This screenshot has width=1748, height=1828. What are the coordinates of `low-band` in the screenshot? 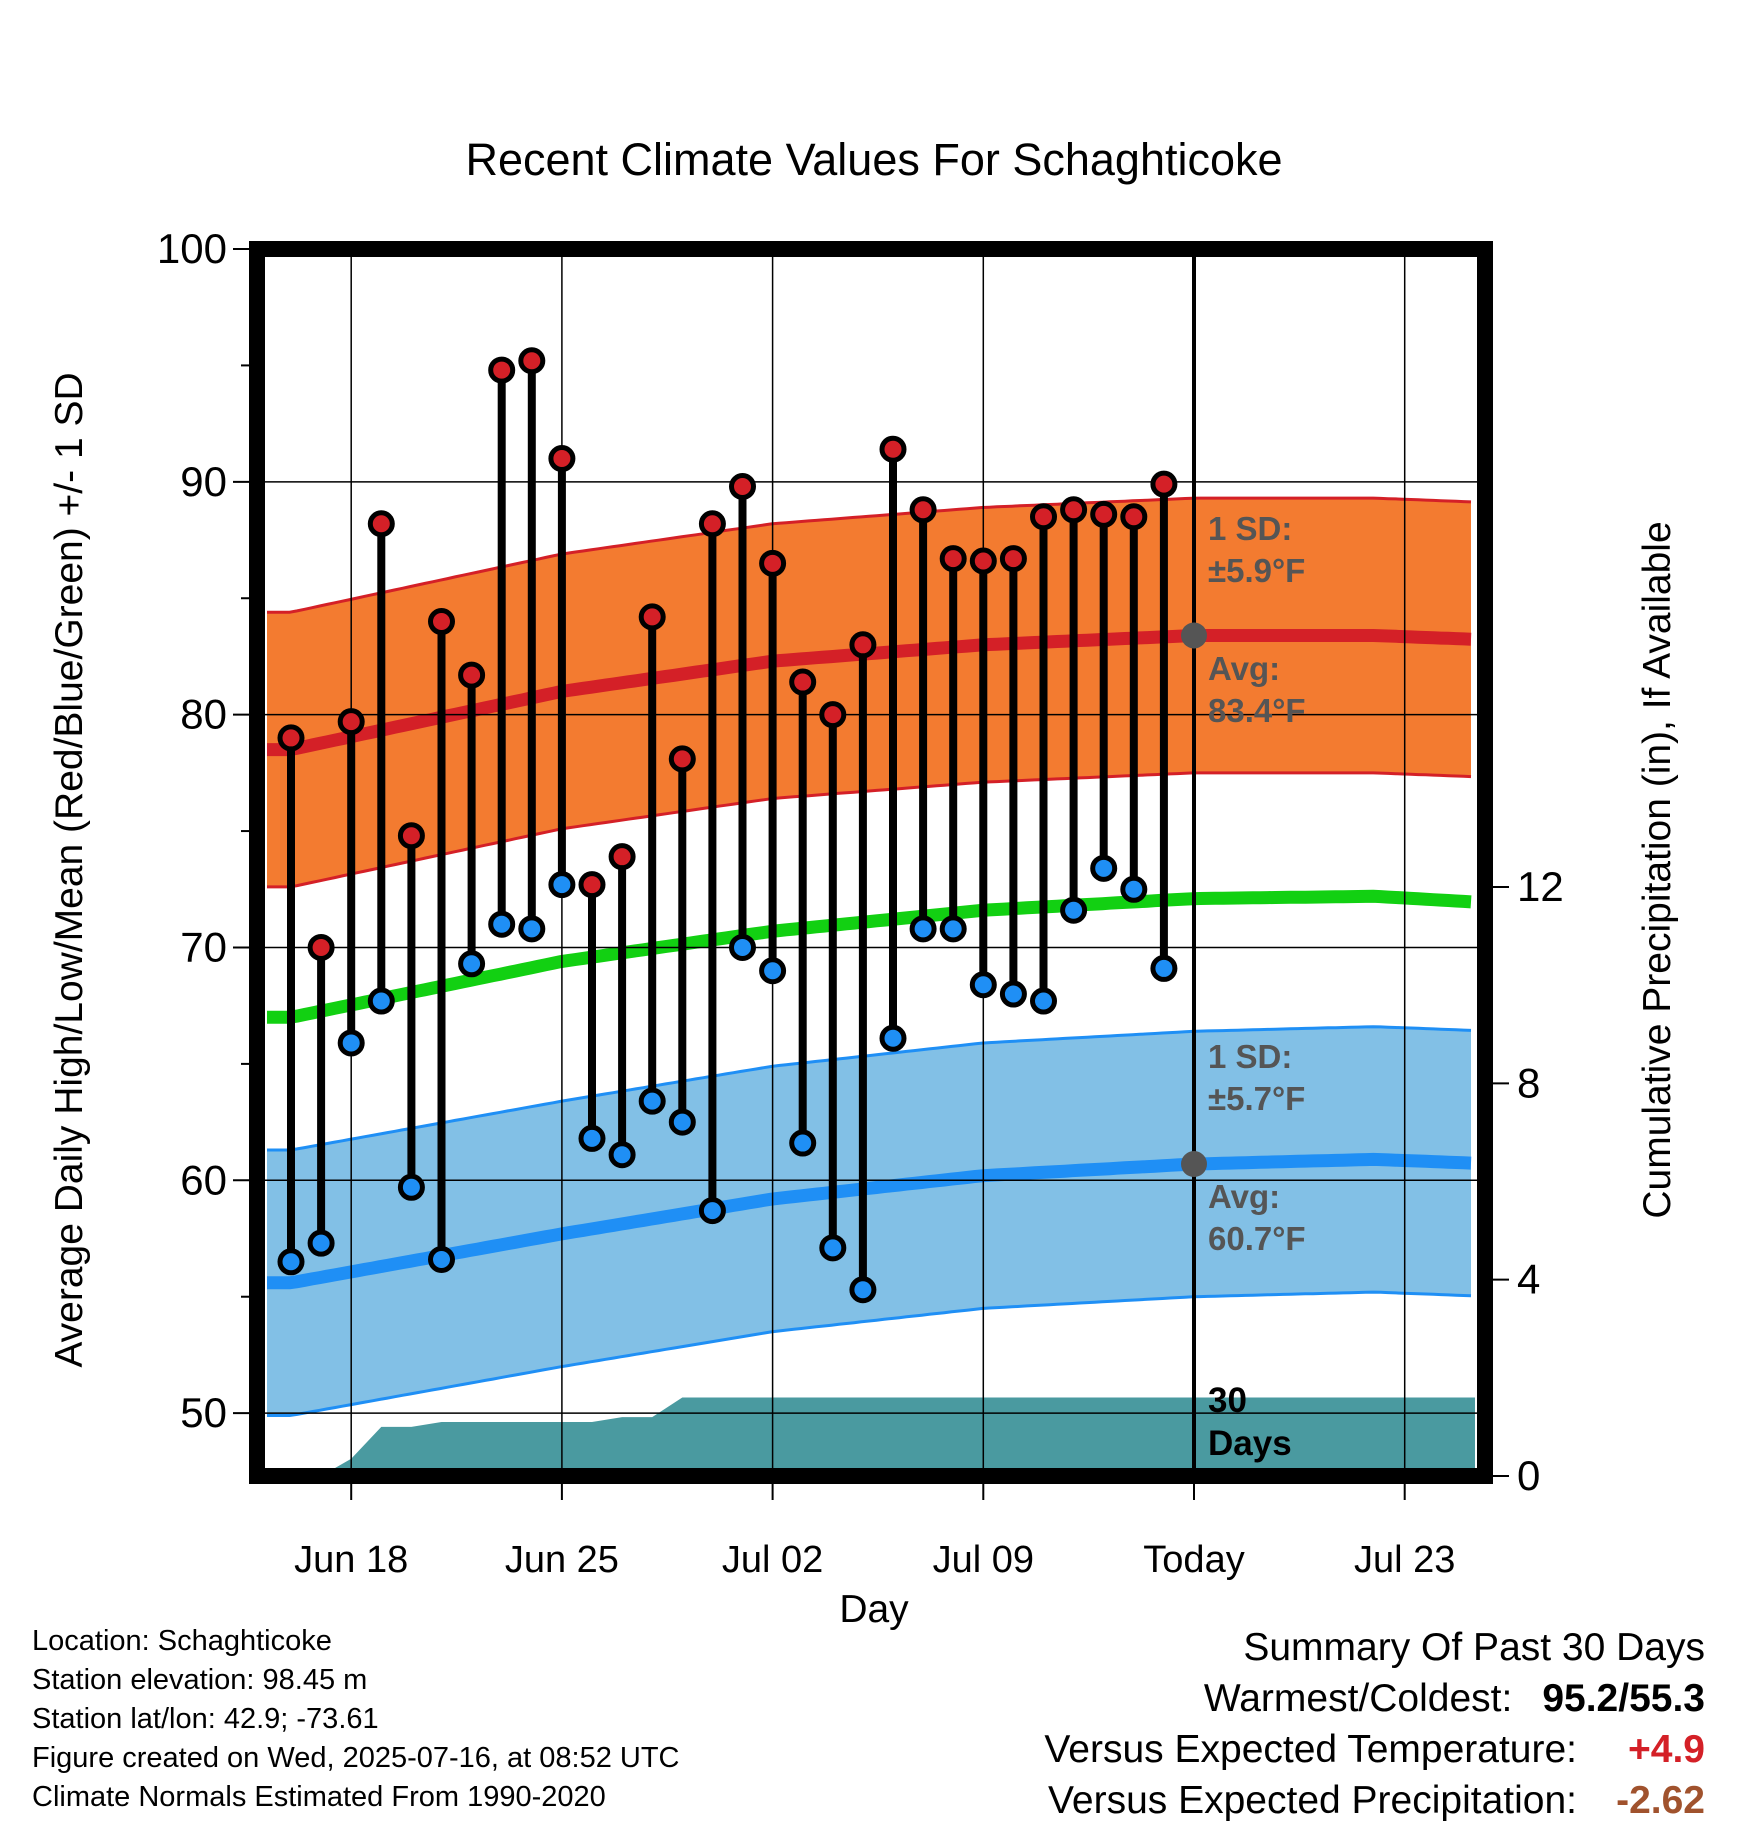 It's located at (869, 1221).